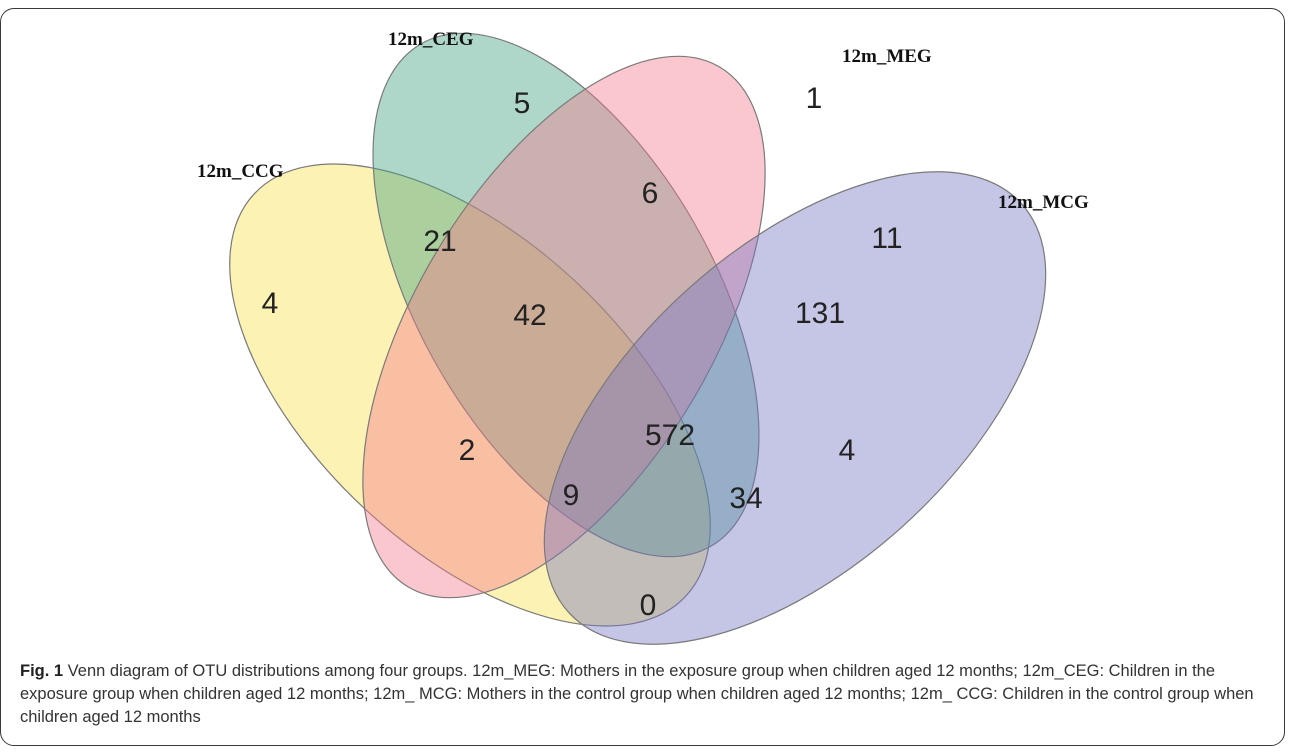 This screenshot has width=1292, height=753. What do you see at coordinates (847, 450) in the screenshot?
I see `count-only-mcg: 4` at bounding box center [847, 450].